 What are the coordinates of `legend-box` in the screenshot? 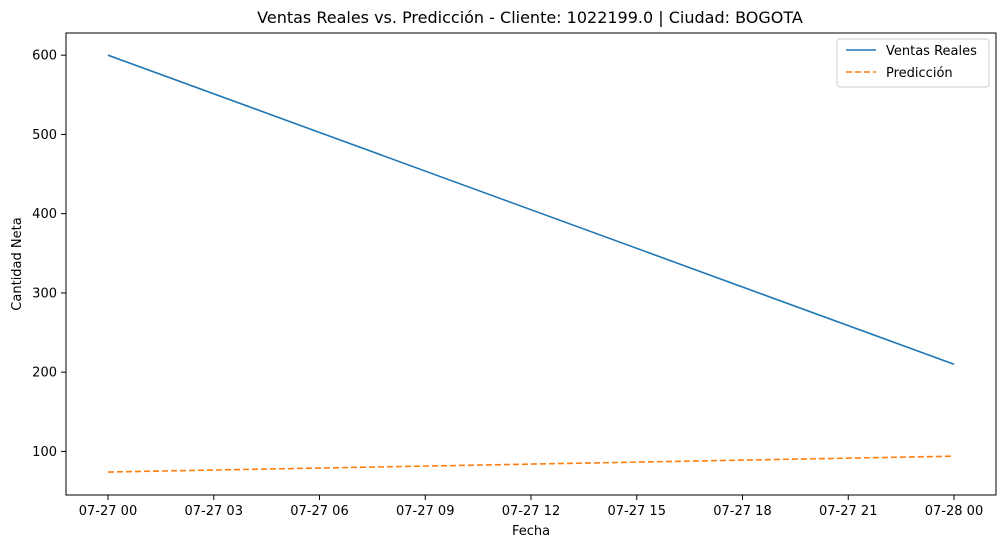 It's located at (913, 63).